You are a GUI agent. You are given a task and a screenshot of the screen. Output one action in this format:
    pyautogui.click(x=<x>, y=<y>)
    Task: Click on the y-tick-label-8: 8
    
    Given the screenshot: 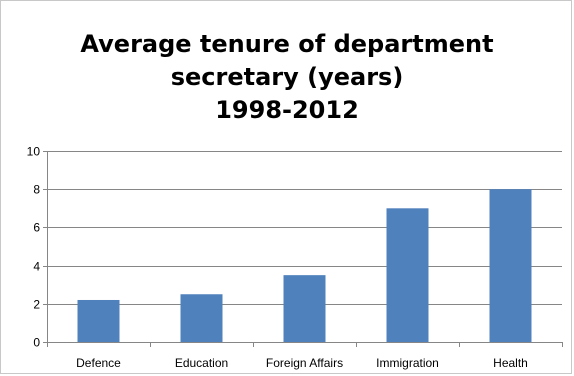 What is the action you would take?
    pyautogui.click(x=36, y=190)
    